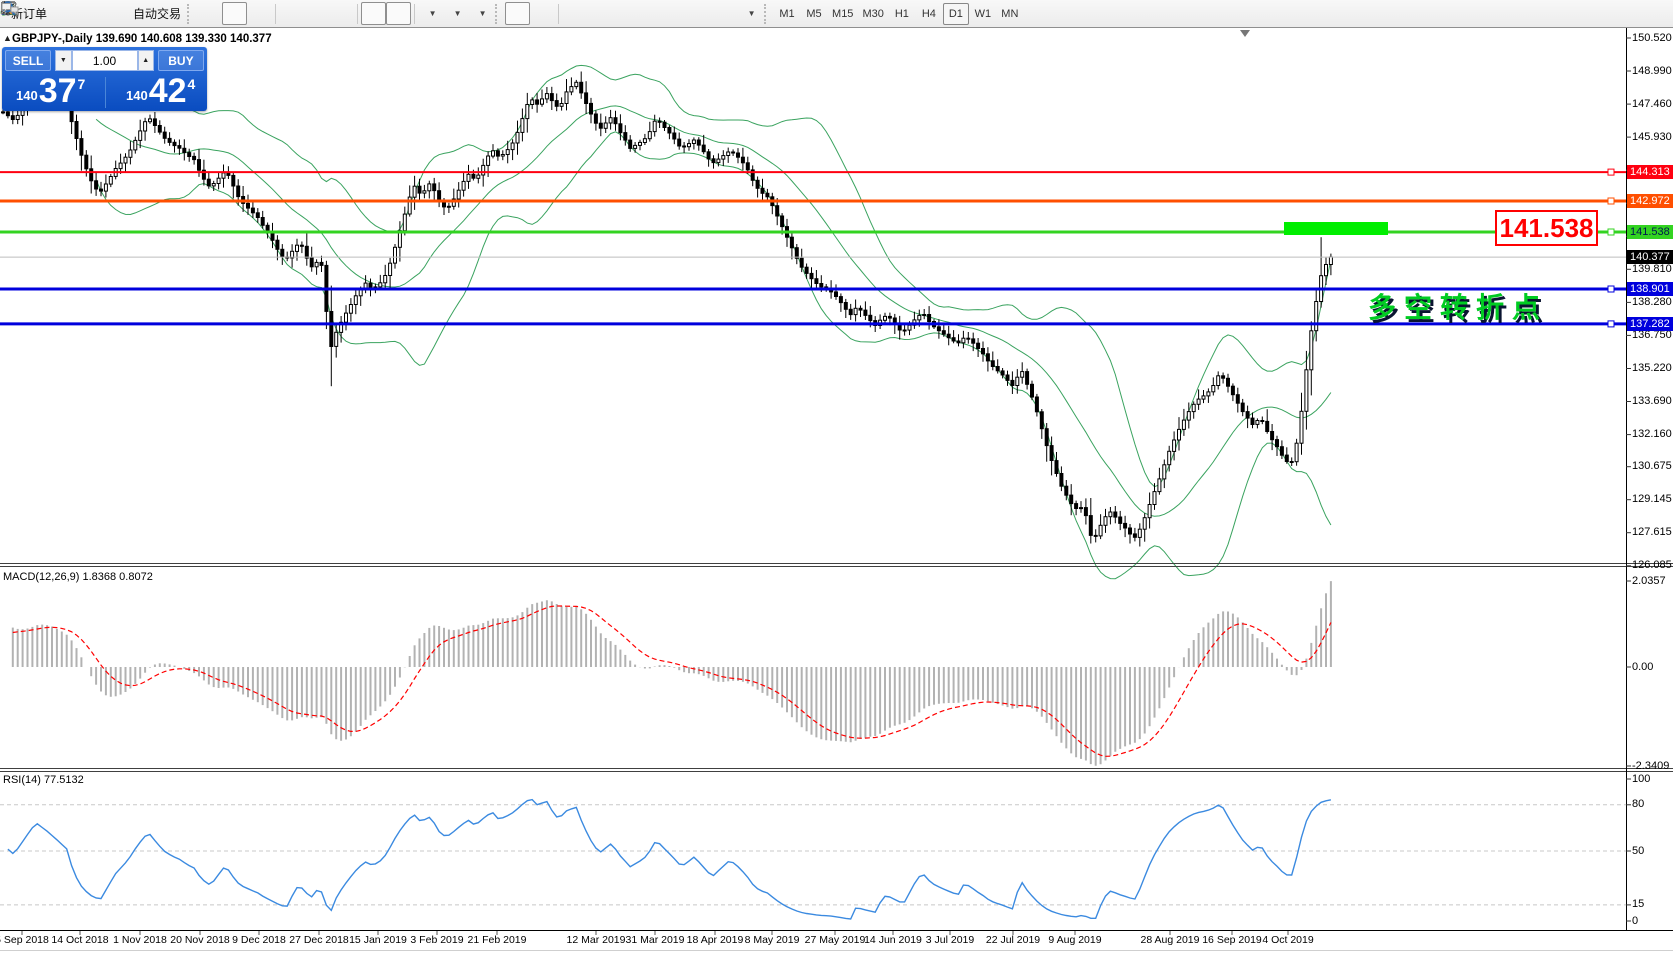 The height and width of the screenshot is (956, 1673). I want to click on timeframe-mn-button: MN, so click(1010, 13).